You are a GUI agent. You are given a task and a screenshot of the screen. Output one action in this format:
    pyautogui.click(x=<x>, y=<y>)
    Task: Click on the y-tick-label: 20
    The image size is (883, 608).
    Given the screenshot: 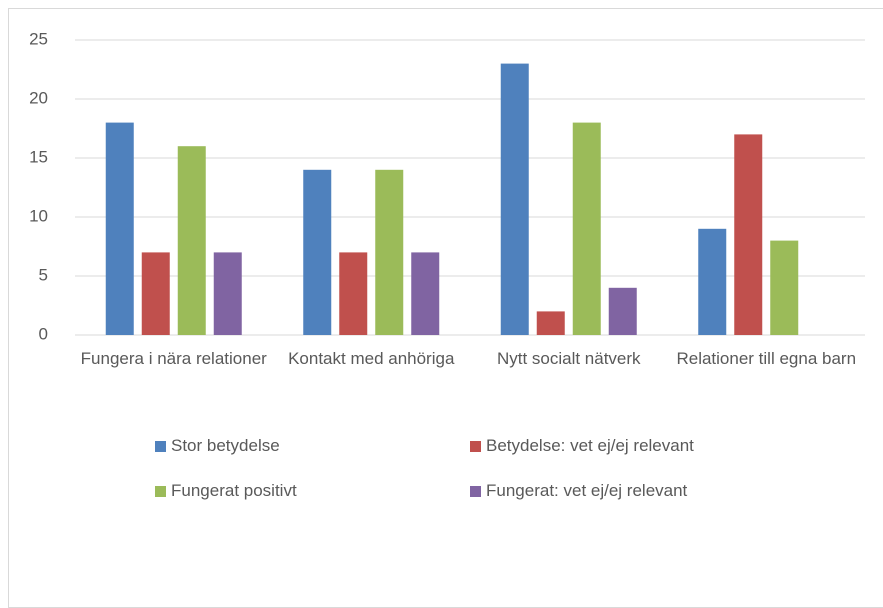 What is the action you would take?
    pyautogui.click(x=38, y=97)
    